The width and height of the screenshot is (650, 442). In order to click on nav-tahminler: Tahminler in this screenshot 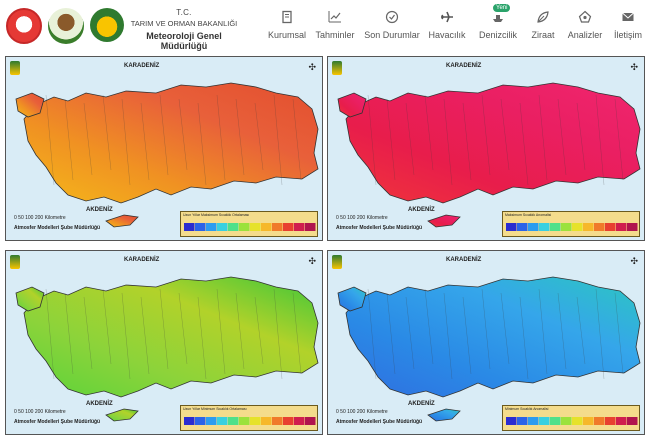, I will do `click(335, 25)`.